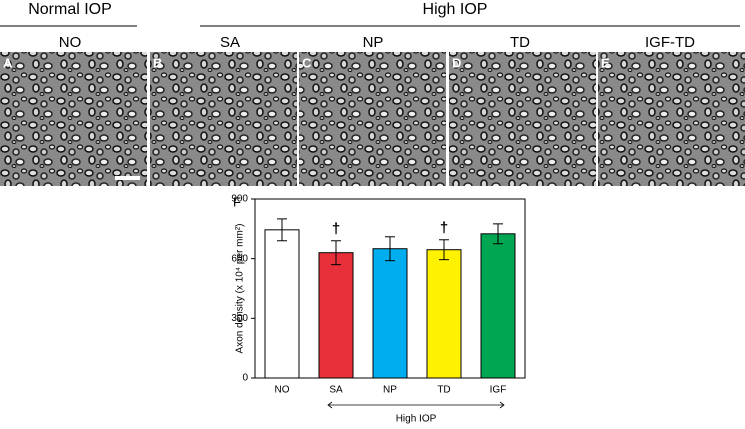 This screenshot has height=429, width=745. I want to click on panel-letter: B, so click(157, 62).